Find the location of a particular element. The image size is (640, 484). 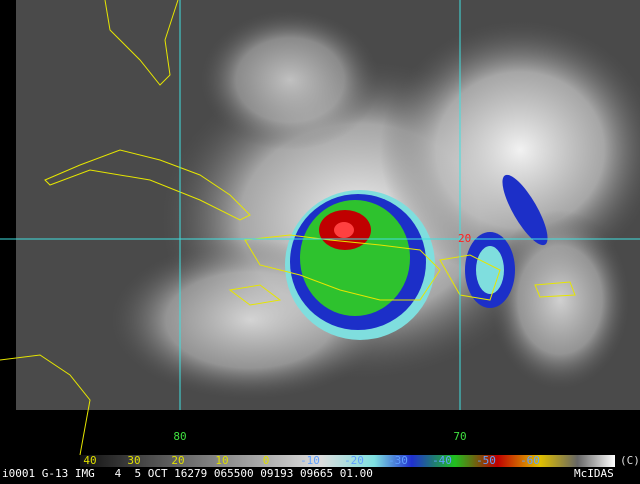

scale-label: -60 is located at coordinates (530, 460).